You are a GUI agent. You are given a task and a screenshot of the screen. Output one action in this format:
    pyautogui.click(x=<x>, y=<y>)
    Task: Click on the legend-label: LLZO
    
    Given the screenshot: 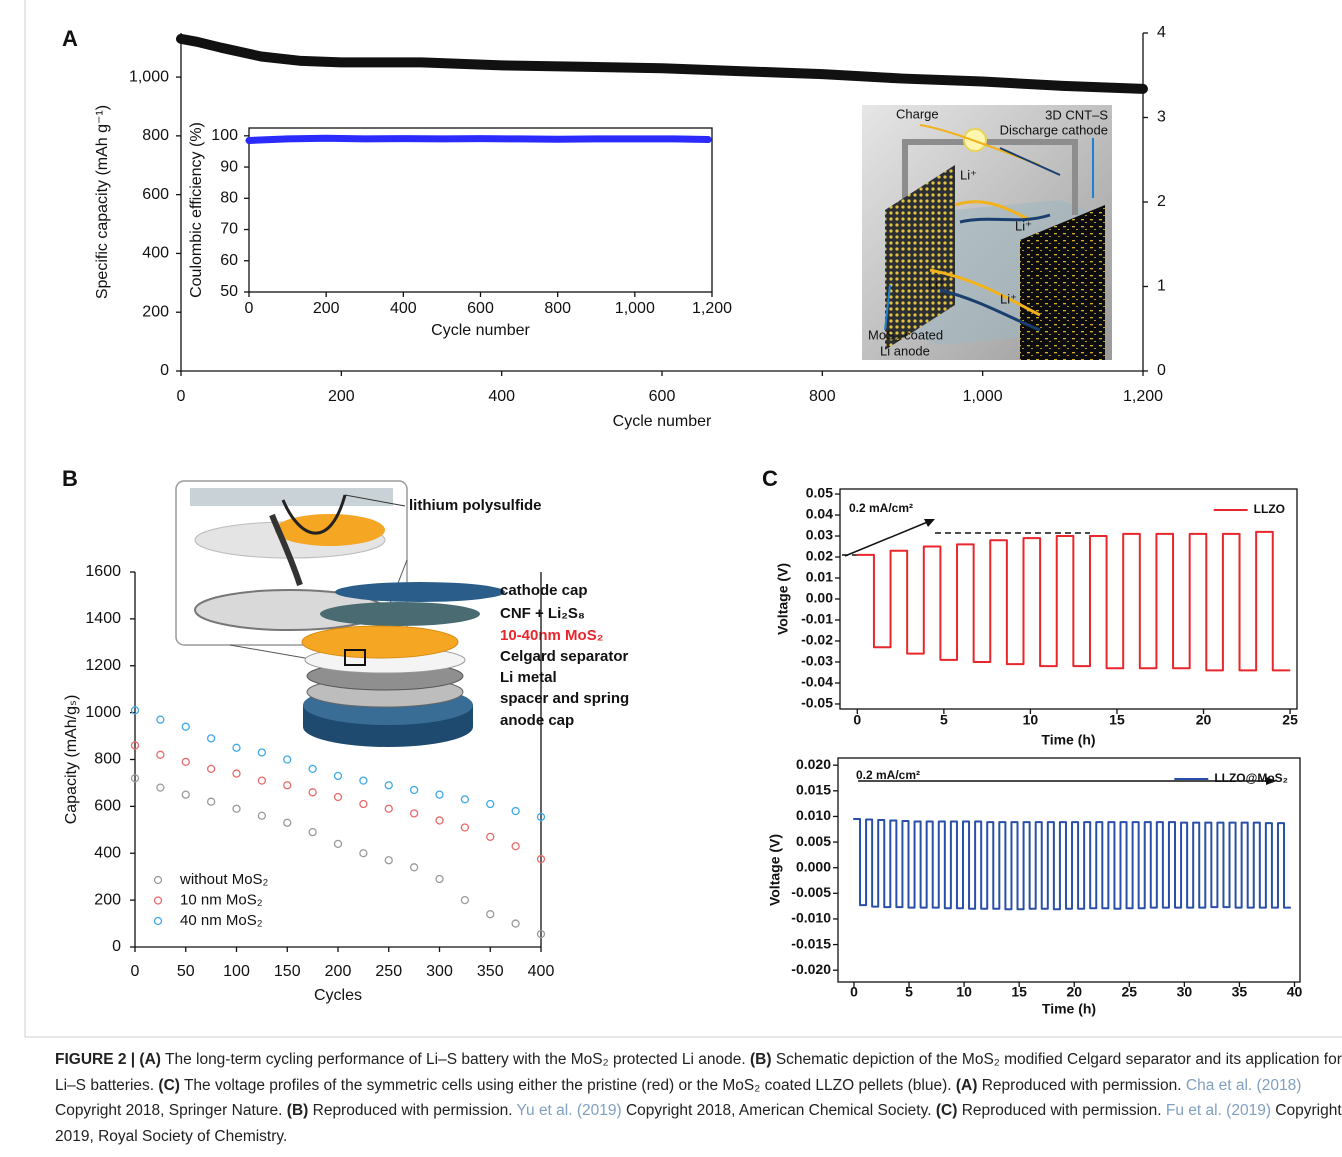 What is the action you would take?
    pyautogui.click(x=1269, y=509)
    